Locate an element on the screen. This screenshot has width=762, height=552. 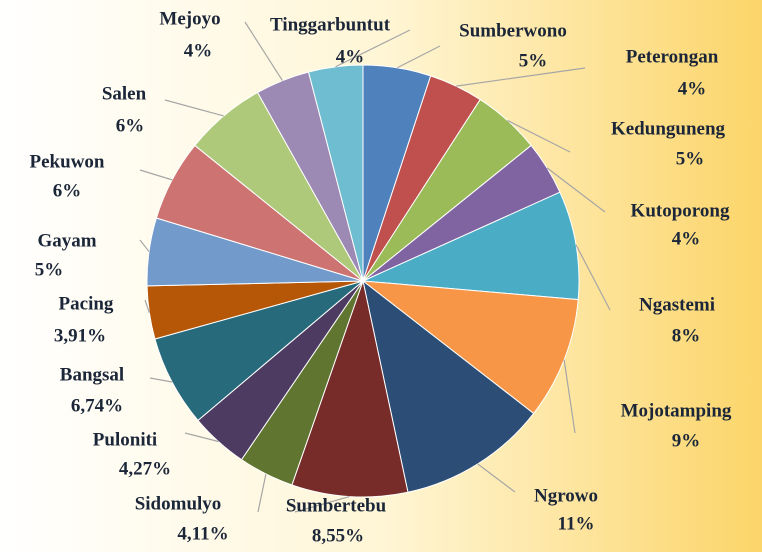
slice-label: Tinggarbuntut is located at coordinates (330, 24).